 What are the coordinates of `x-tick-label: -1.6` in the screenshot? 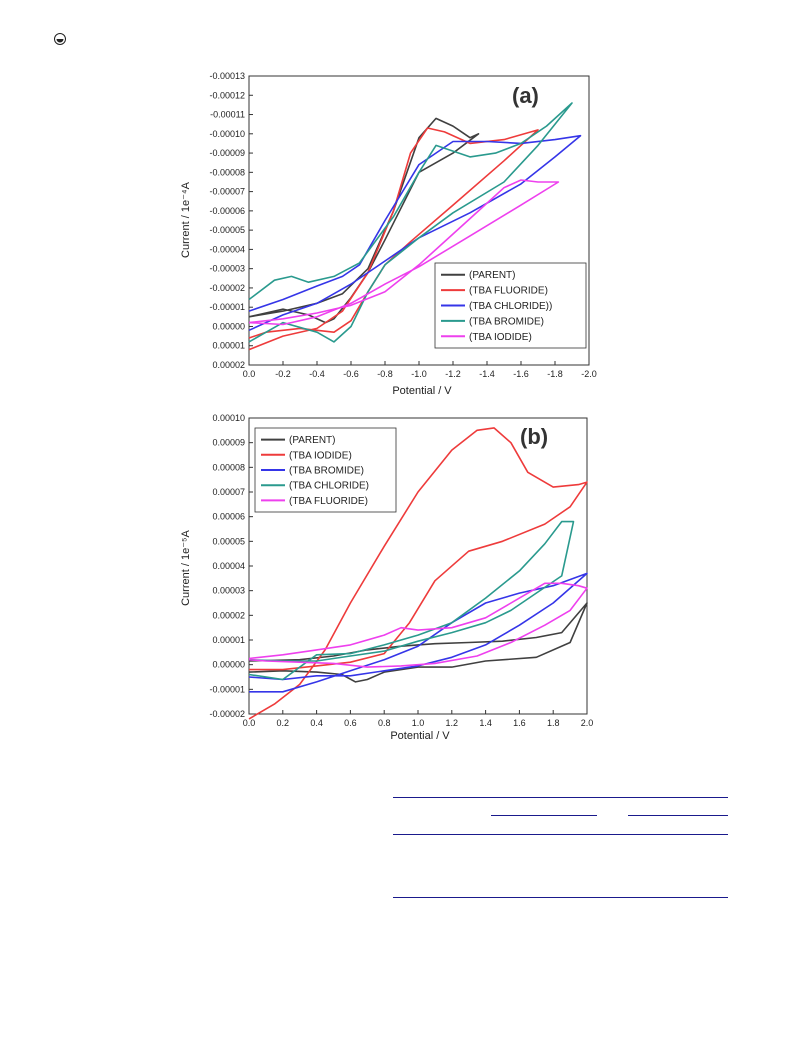 It's located at (521, 374).